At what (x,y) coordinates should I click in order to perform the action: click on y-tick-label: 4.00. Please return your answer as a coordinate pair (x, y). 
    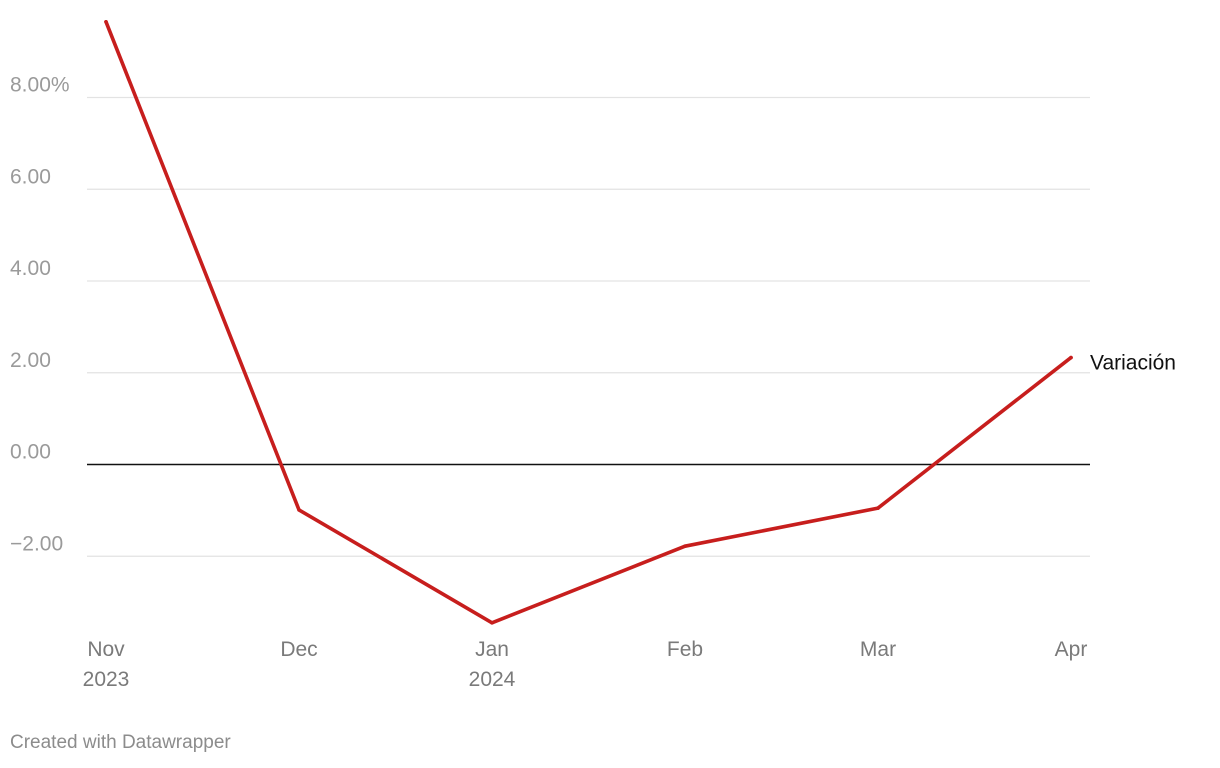
    Looking at the image, I should click on (30, 268).